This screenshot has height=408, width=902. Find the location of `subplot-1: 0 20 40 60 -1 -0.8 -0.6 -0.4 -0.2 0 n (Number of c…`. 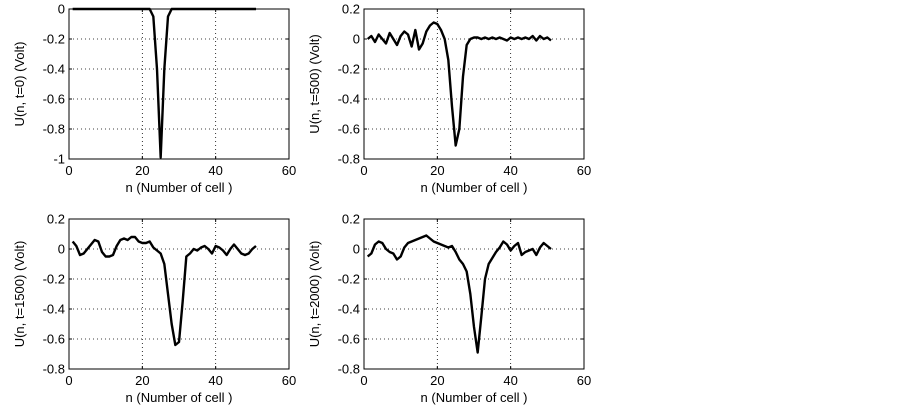

subplot-1: 0 20 40 60 -1 -0.8 -0.6 -0.4 -0.2 0 n (Number of c… is located at coordinates (154, 99).